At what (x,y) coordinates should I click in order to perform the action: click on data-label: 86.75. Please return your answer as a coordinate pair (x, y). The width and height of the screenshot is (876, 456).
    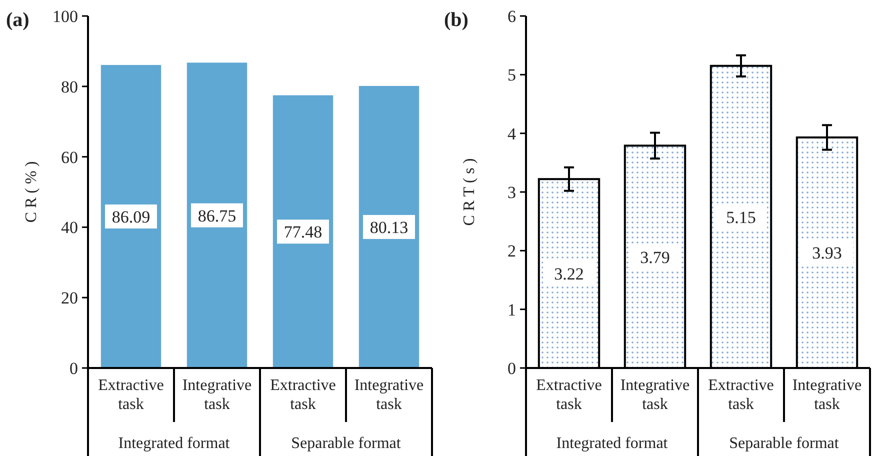
    Looking at the image, I should click on (217, 216).